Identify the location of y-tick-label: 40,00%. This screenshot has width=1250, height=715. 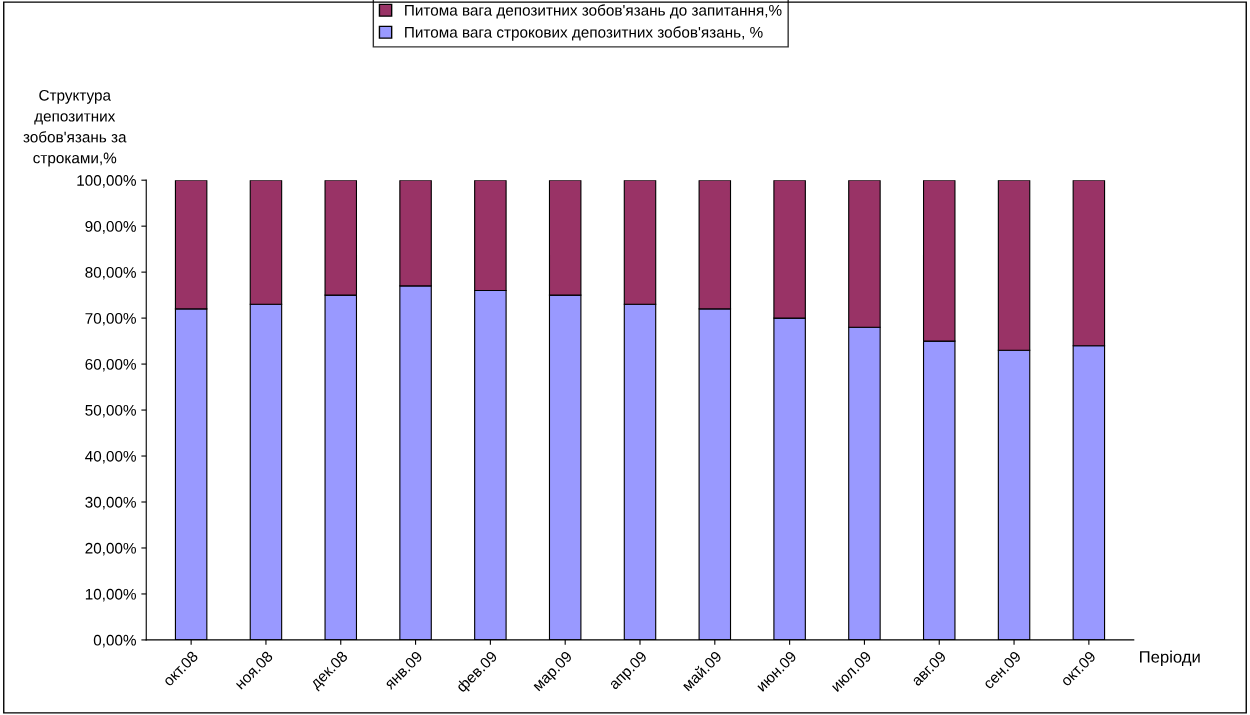
(110, 457).